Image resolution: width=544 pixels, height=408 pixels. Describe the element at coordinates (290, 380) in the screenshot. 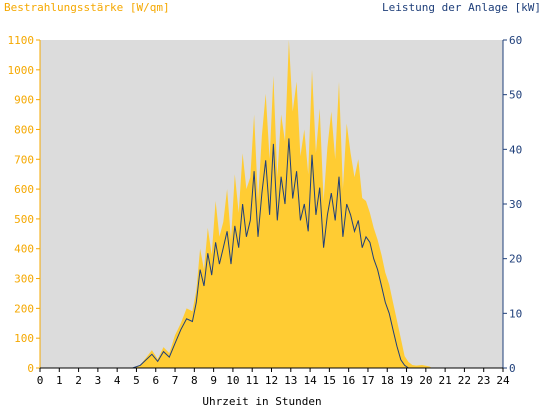

I see `x-tick-label: 13` at that location.